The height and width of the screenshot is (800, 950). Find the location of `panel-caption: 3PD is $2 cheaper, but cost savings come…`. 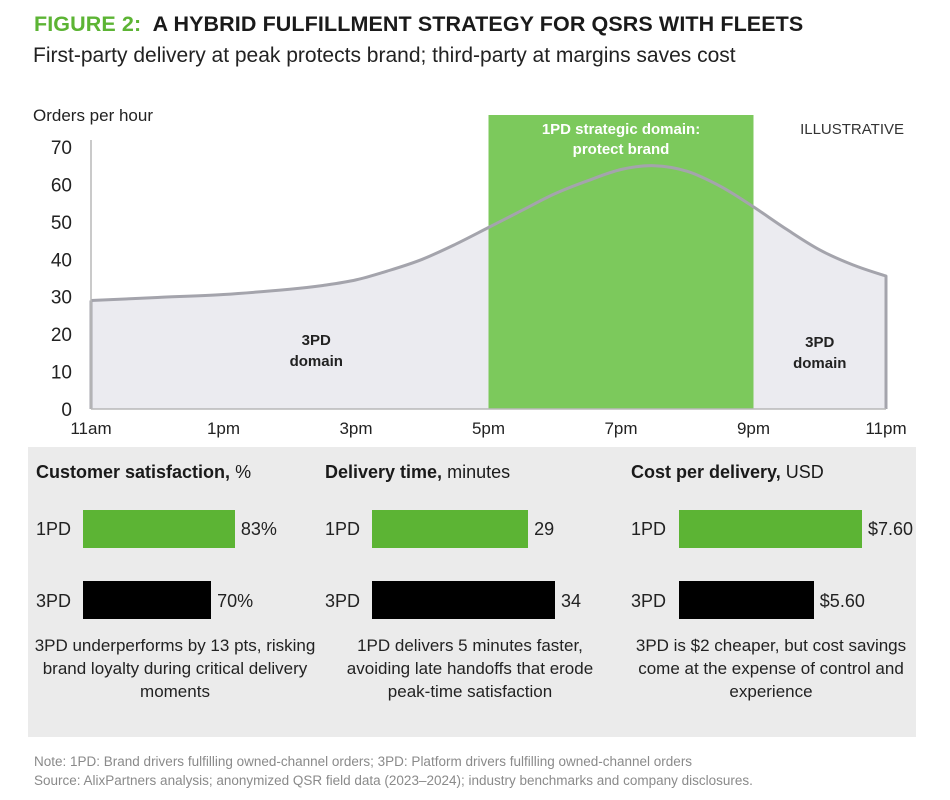

panel-caption: 3PD is $2 cheaper, but cost savings come… is located at coordinates (771, 668).